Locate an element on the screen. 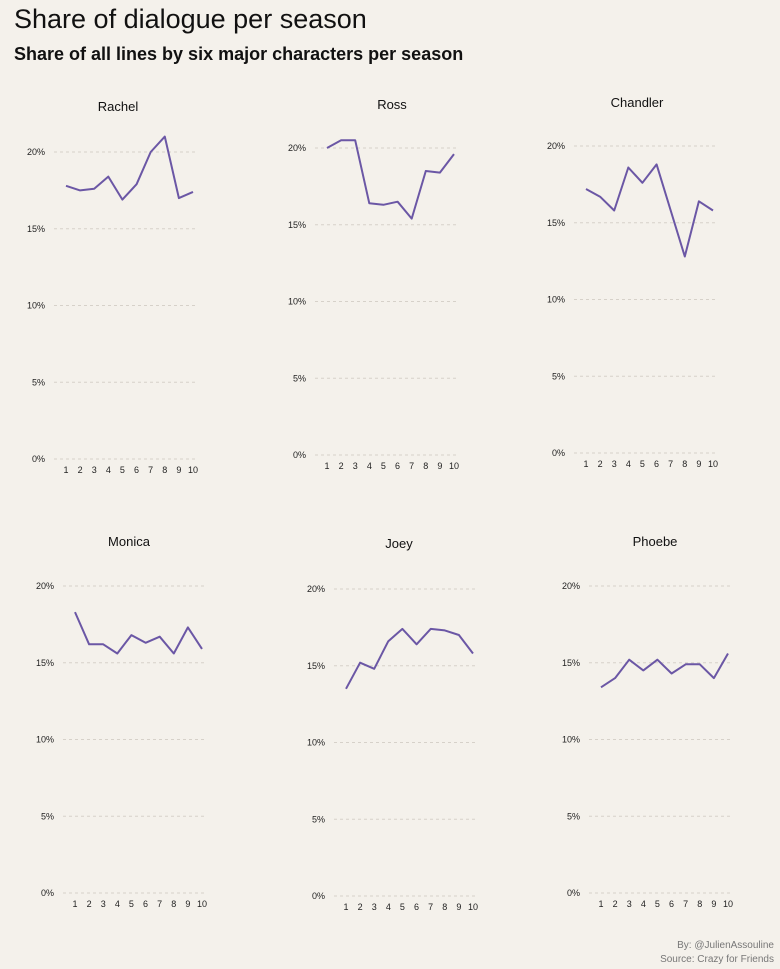 This screenshot has width=780, height=969. panel-ross: 0% 5% 10% 15% 20% 1 2 3 4 5 6 7 8 9 10 Ross is located at coordinates (373, 284).